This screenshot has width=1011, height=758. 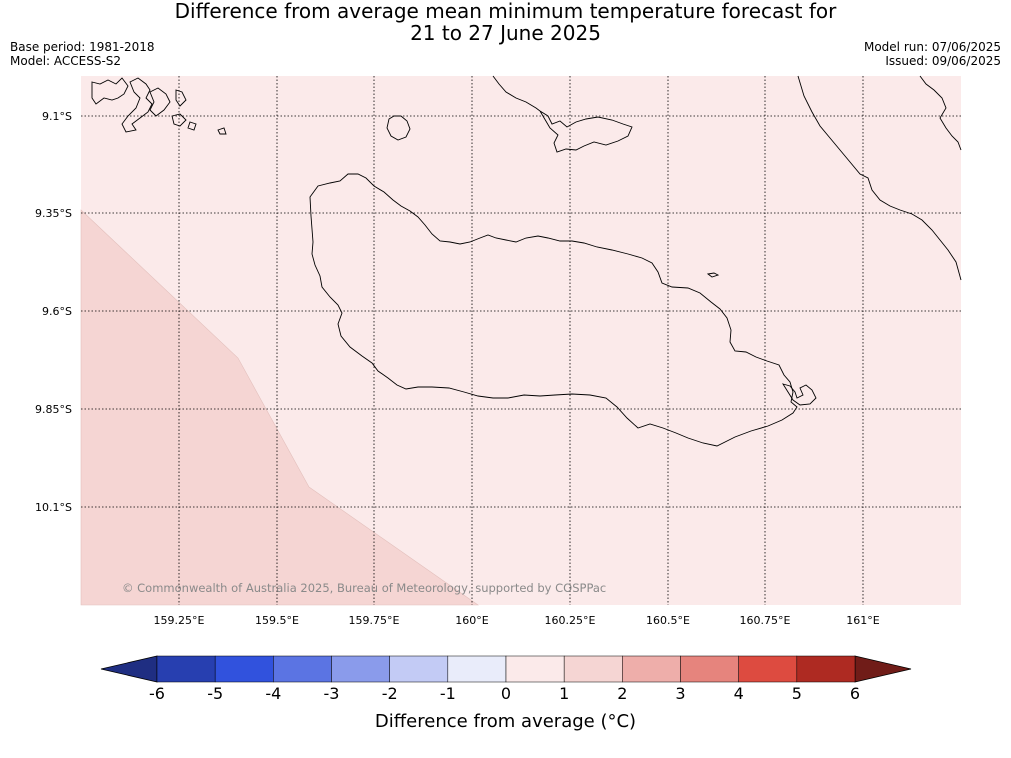 I want to click on meta-right: Model run: 07/06/2025 Issued: 09/06/2025, so click(x=932, y=54).